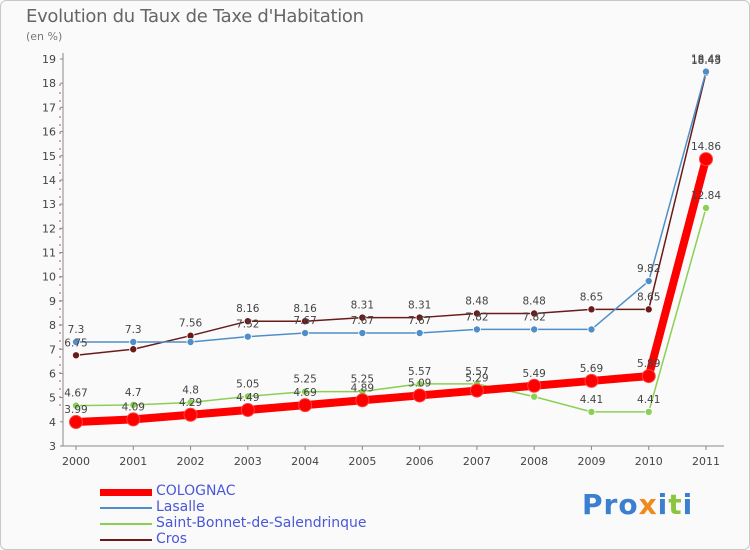 The height and width of the screenshot is (550, 750). What do you see at coordinates (49, 277) in the screenshot?
I see `y-tick-label: 10` at bounding box center [49, 277].